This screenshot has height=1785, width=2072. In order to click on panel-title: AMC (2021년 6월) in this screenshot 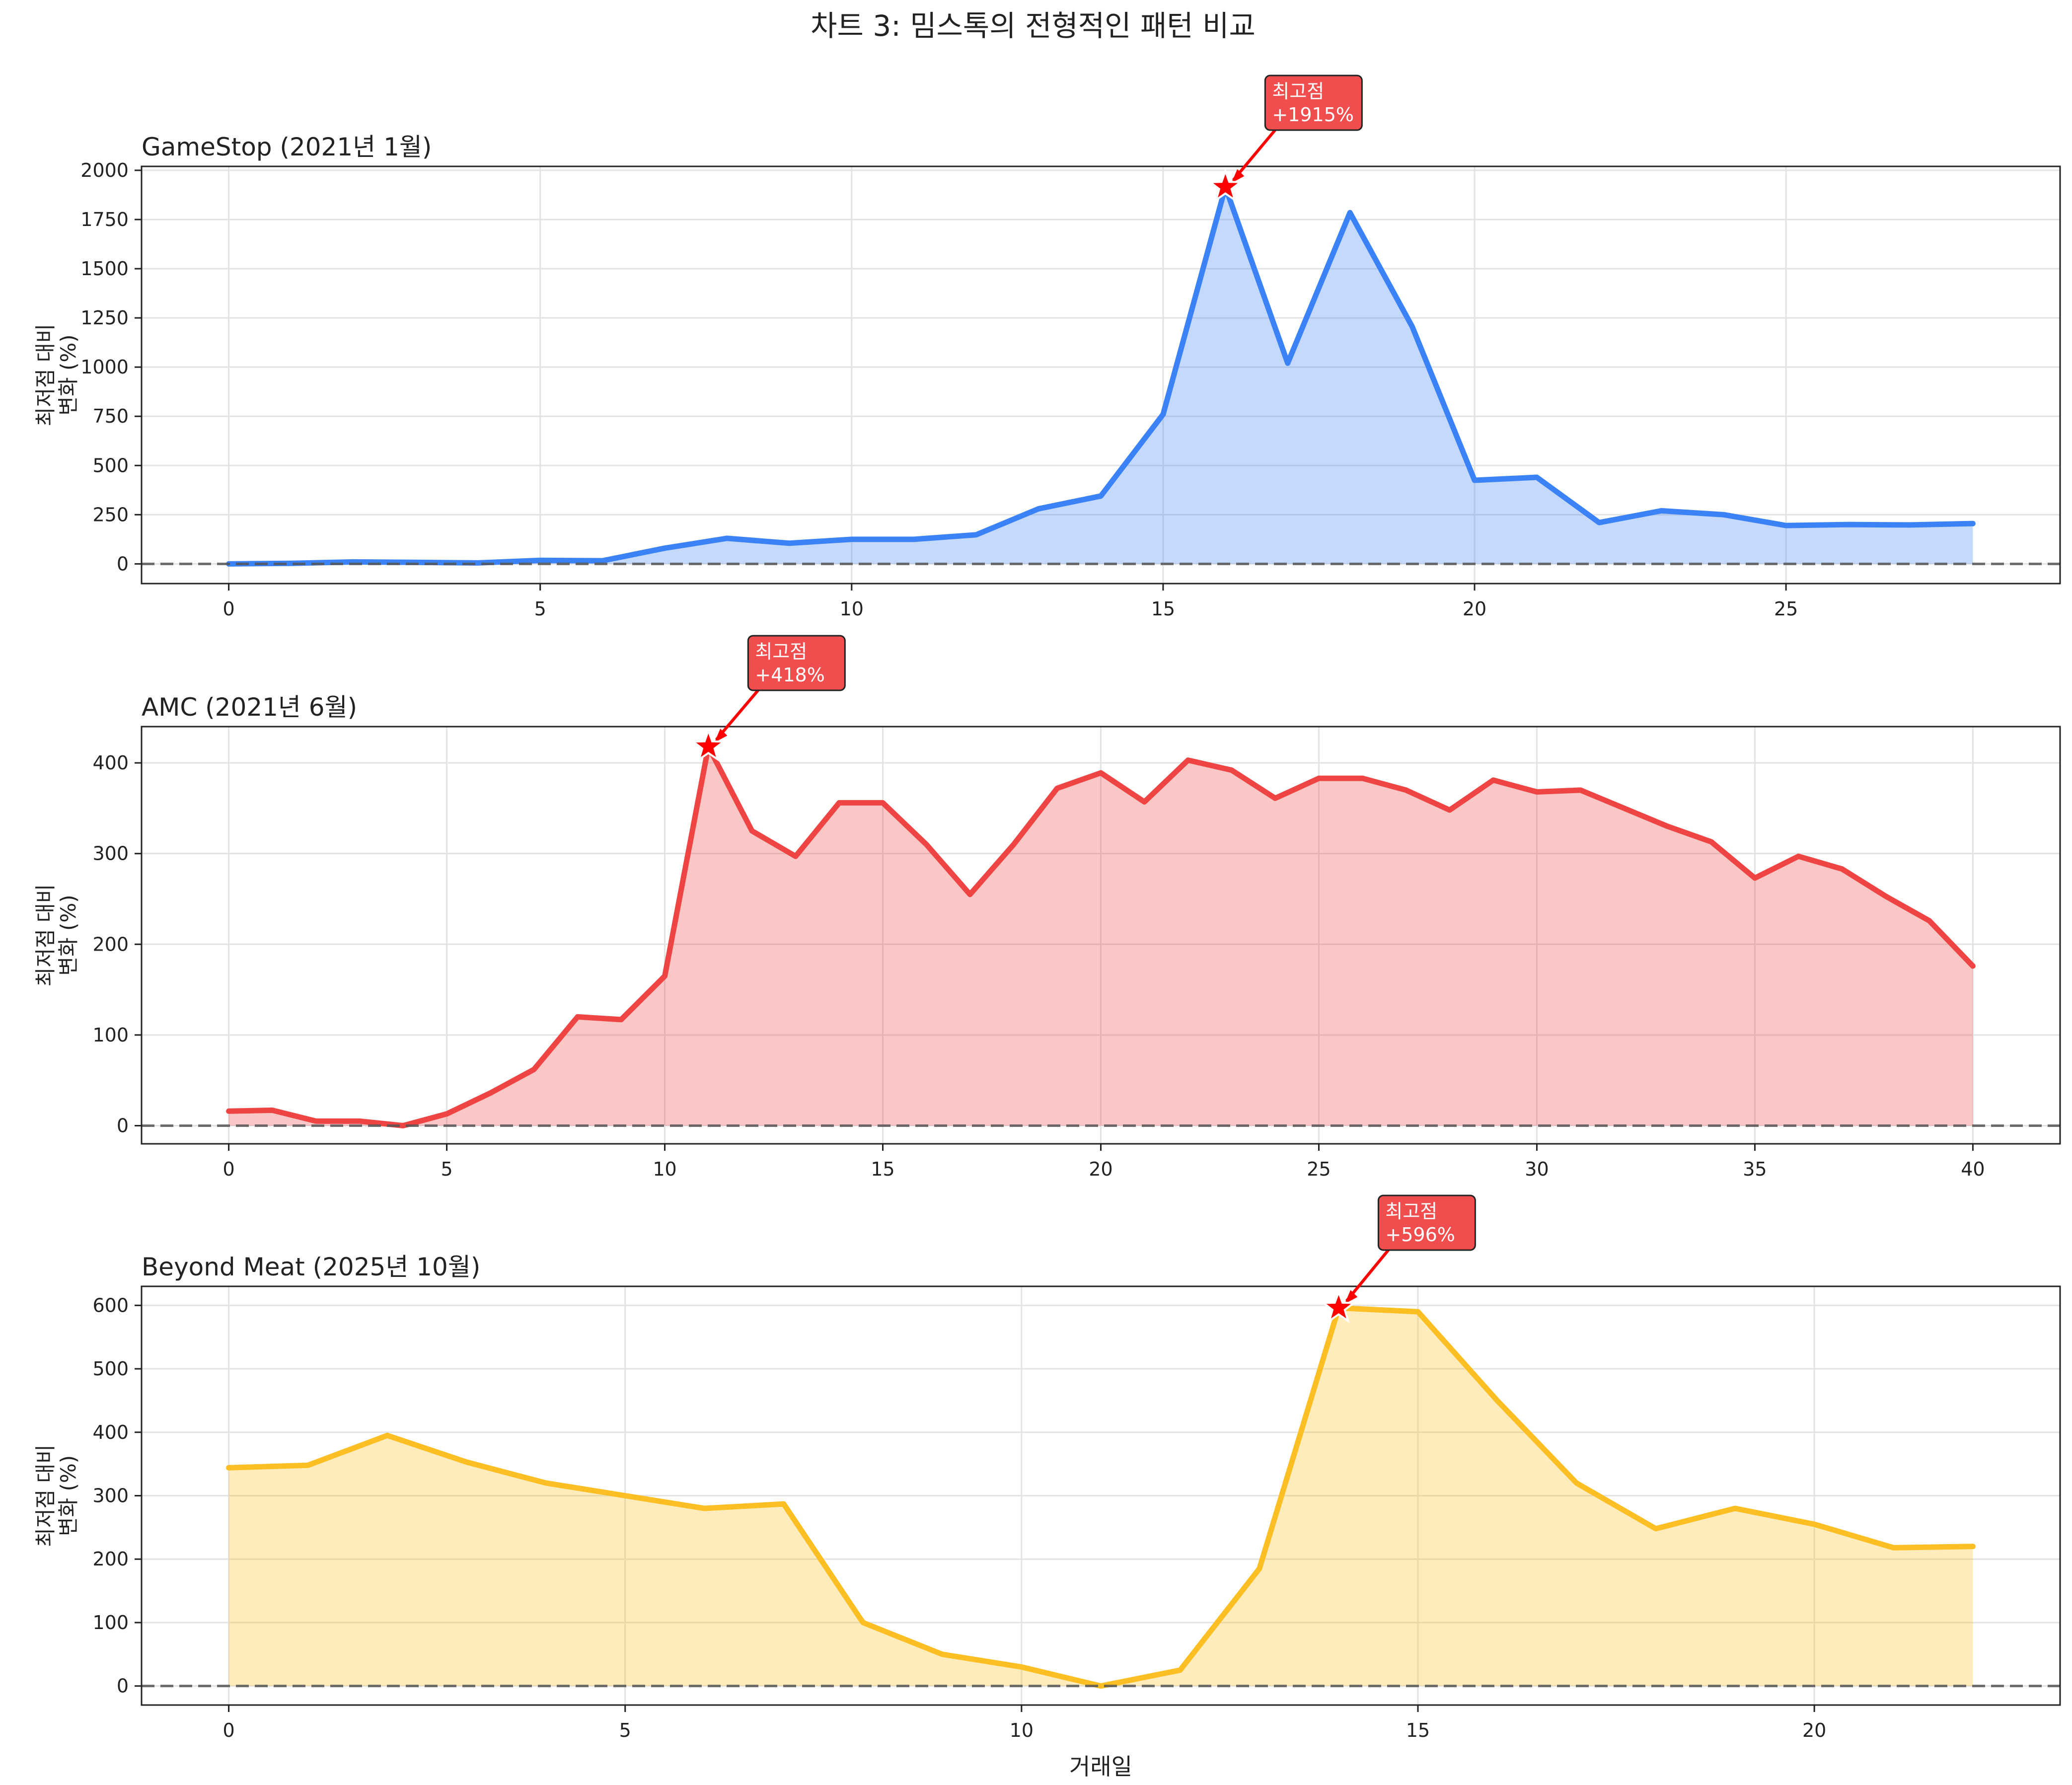, I will do `click(250, 707)`.